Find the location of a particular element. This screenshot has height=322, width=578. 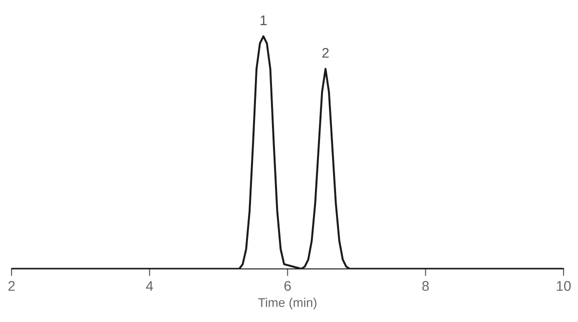

x-tick-label: 4 is located at coordinates (150, 286).